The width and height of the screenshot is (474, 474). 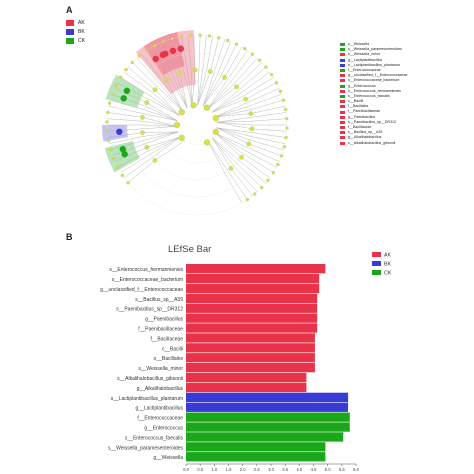 What do you see at coordinates (186, 469) in the screenshot?
I see `x-tick-label: 0.0` at bounding box center [186, 469].